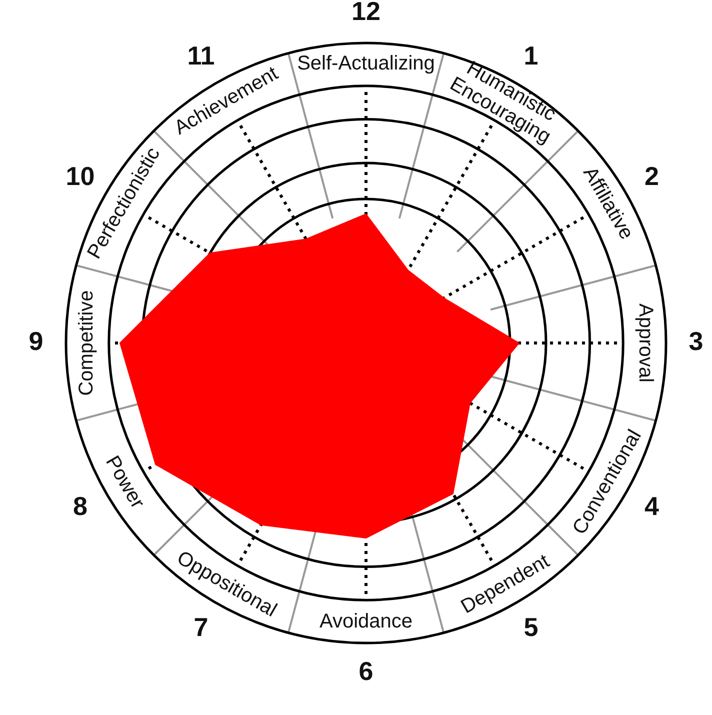 This screenshot has width=712, height=715. What do you see at coordinates (696, 341) in the screenshot?
I see `text: 3` at bounding box center [696, 341].